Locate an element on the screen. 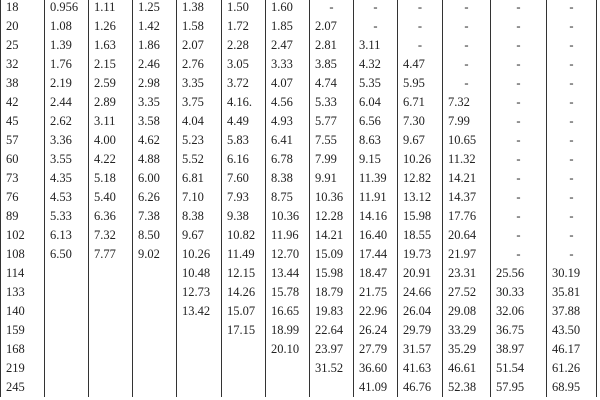 The height and width of the screenshot is (400, 600). table-cell: 6.41 is located at coordinates (287, 140).